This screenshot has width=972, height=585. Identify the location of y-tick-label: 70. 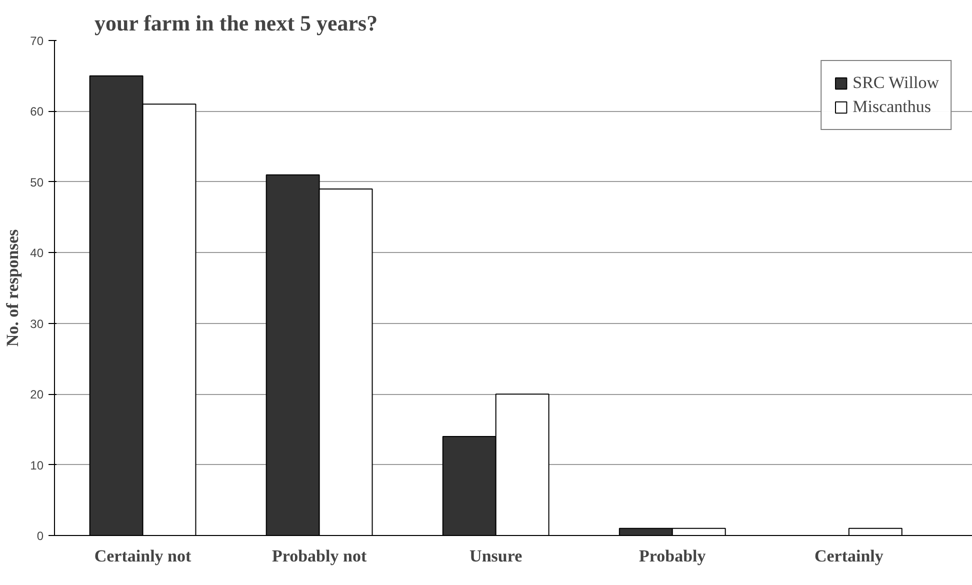
(37, 41).